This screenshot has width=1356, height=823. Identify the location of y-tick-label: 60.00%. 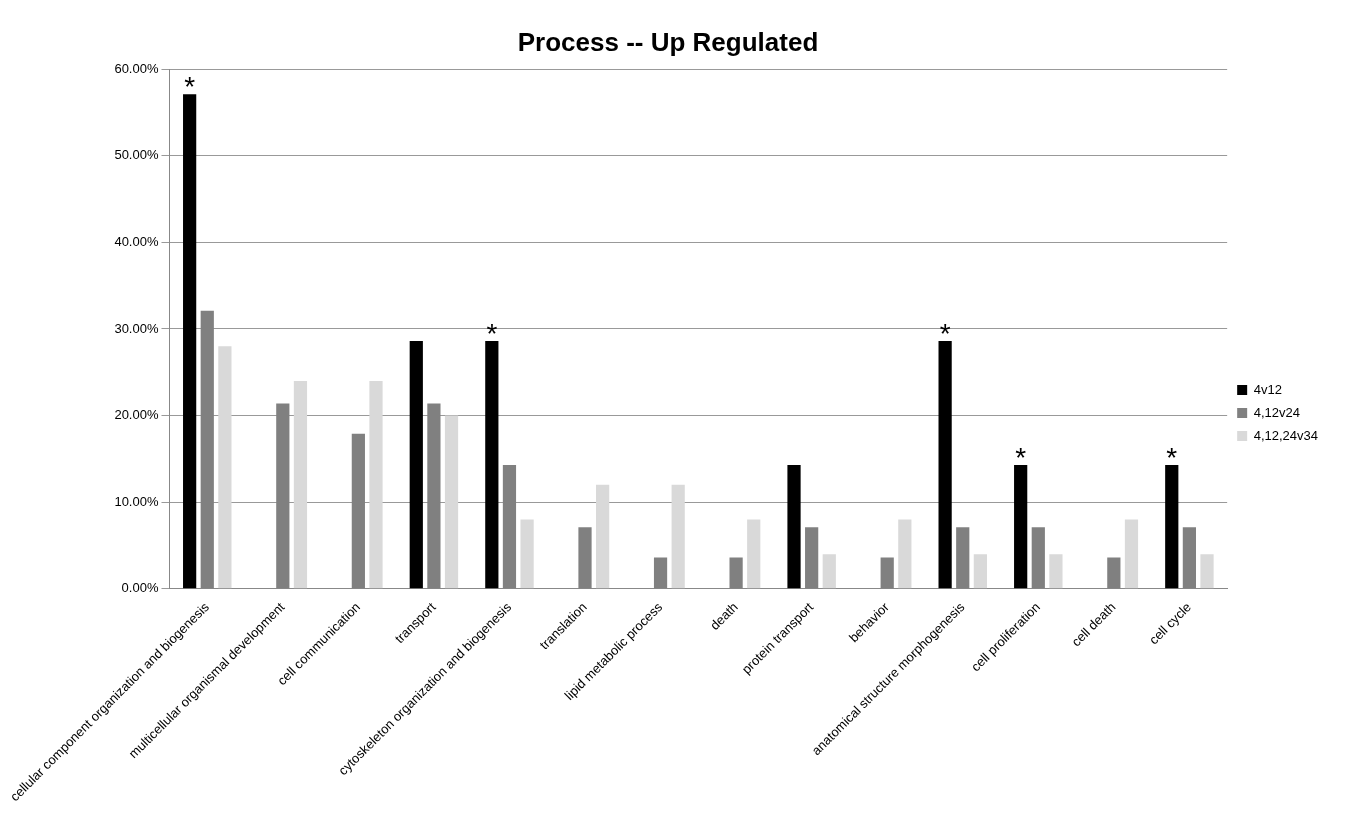
(136, 68).